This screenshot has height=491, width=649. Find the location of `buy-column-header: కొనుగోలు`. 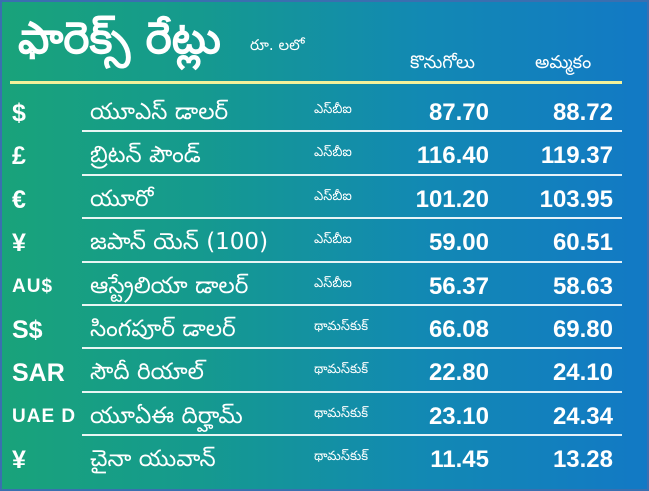

buy-column-header: కొనుగోలు is located at coordinates (442, 62).